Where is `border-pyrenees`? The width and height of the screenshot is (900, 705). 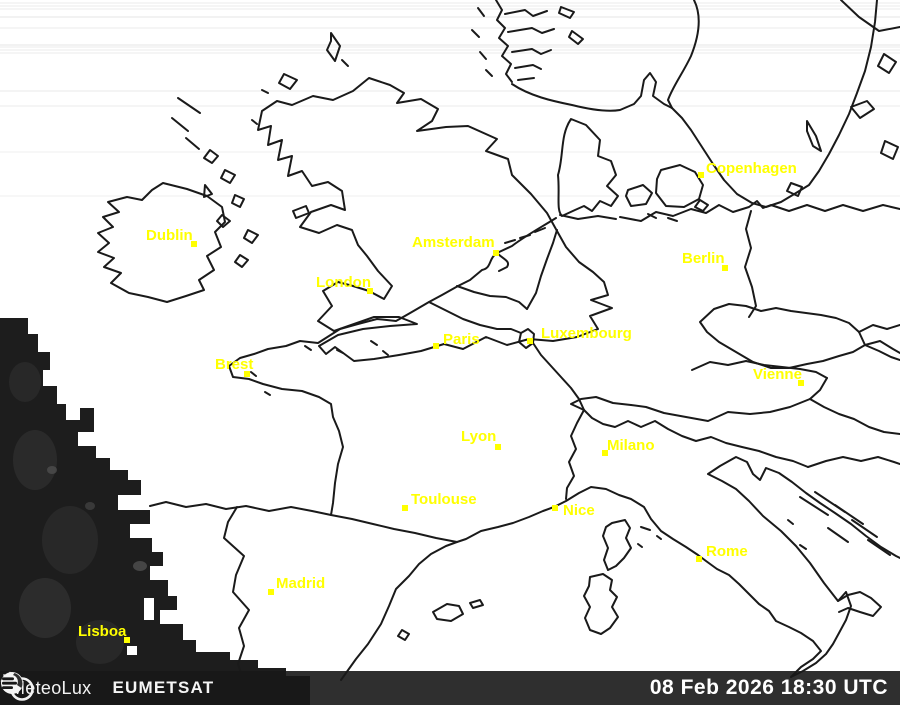
border-pyrenees is located at coordinates (394, 528).